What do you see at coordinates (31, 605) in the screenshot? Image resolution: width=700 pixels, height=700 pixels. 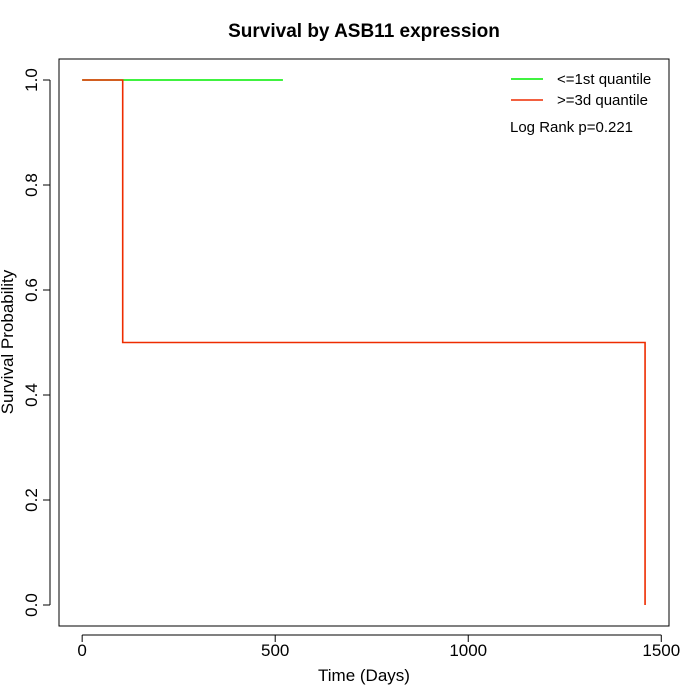 I see `y-tick-label: 0.0` at bounding box center [31, 605].